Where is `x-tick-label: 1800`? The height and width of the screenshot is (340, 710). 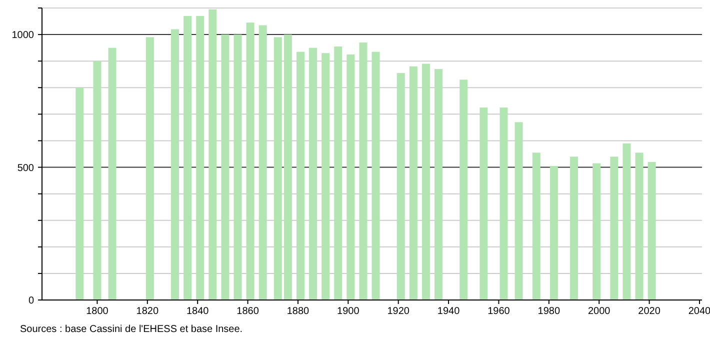 x-tick-label: 1800 is located at coordinates (97, 311).